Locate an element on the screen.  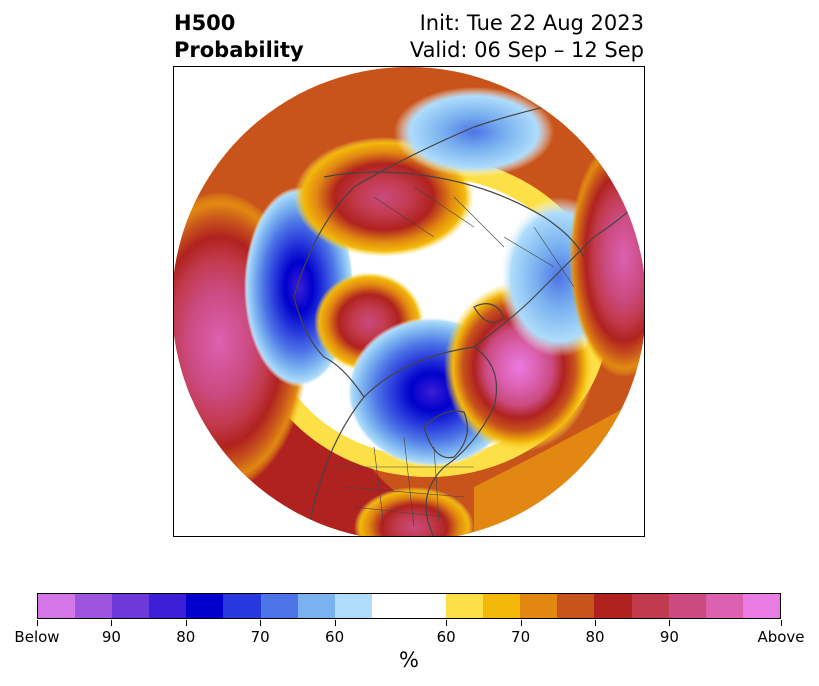
title-type: Probability is located at coordinates (239, 50).